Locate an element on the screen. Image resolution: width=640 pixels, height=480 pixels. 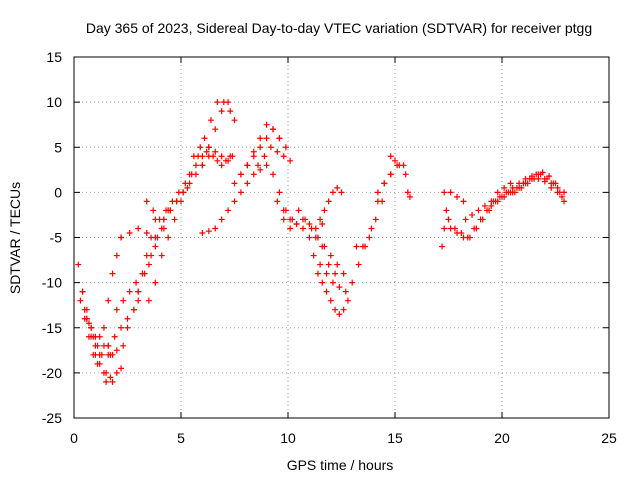
series-s23 is located at coordinates (274, 156).